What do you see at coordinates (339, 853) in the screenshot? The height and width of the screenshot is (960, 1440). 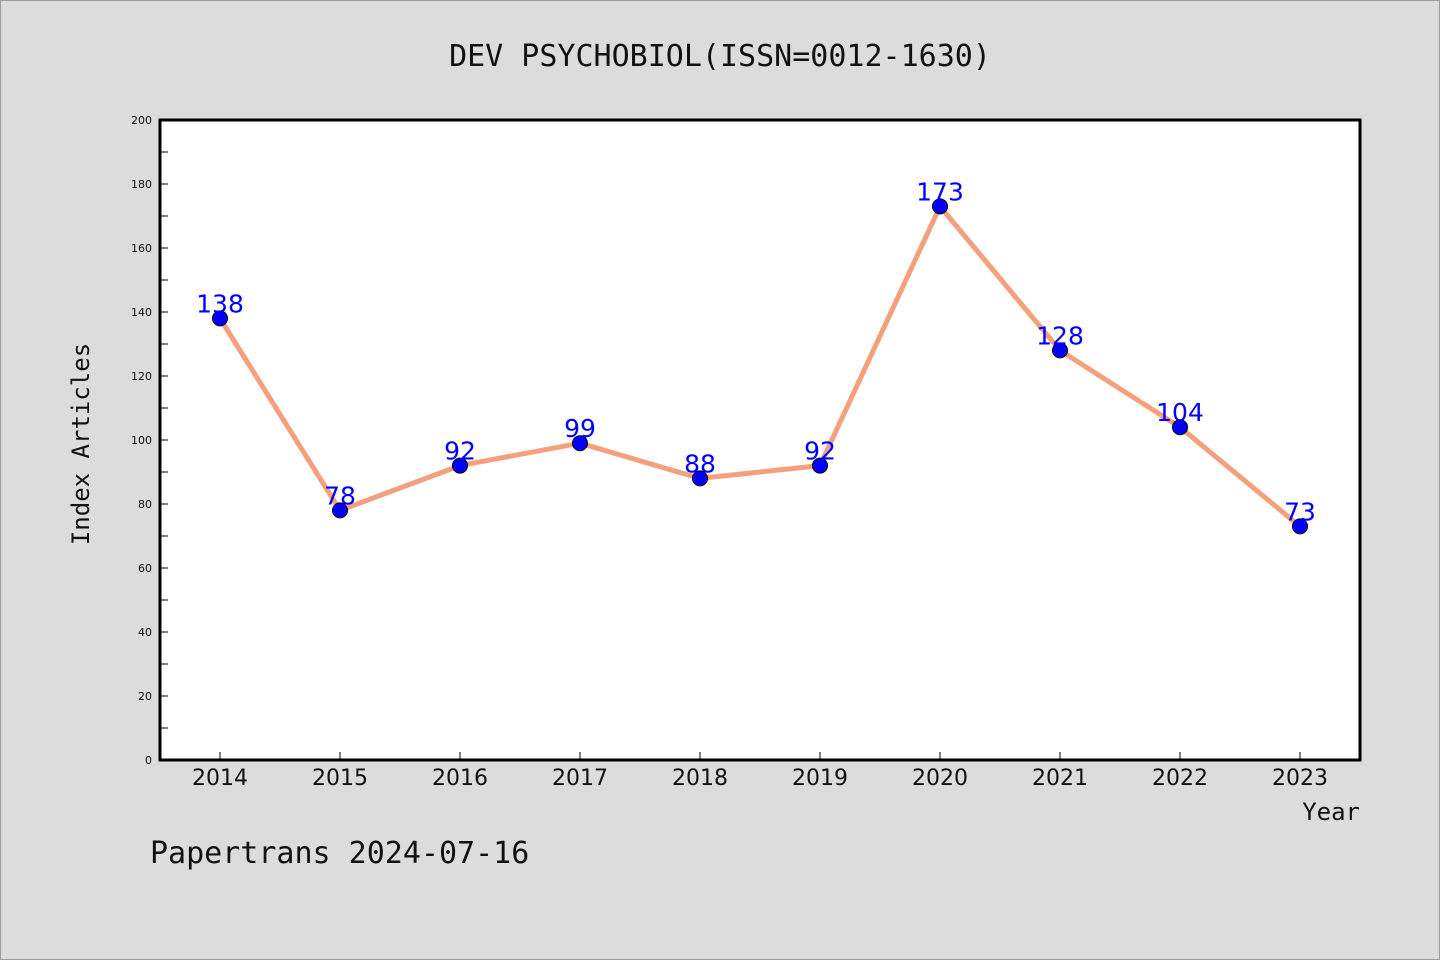 I see `footer-credit: Papertrans 2024-07-16` at bounding box center [339, 853].